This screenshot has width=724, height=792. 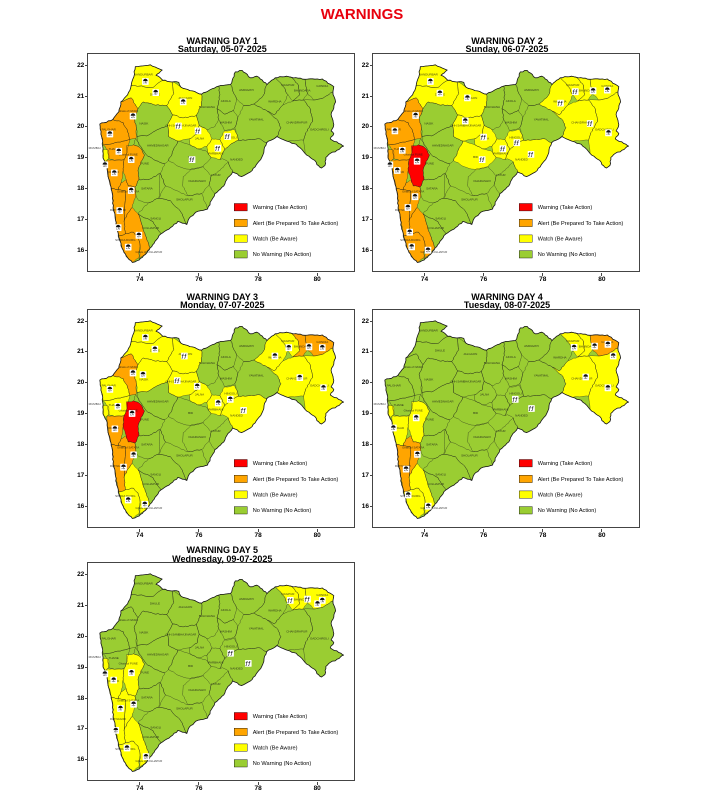 I want to click on svg-text: YAVATMAL, so click(x=256, y=119).